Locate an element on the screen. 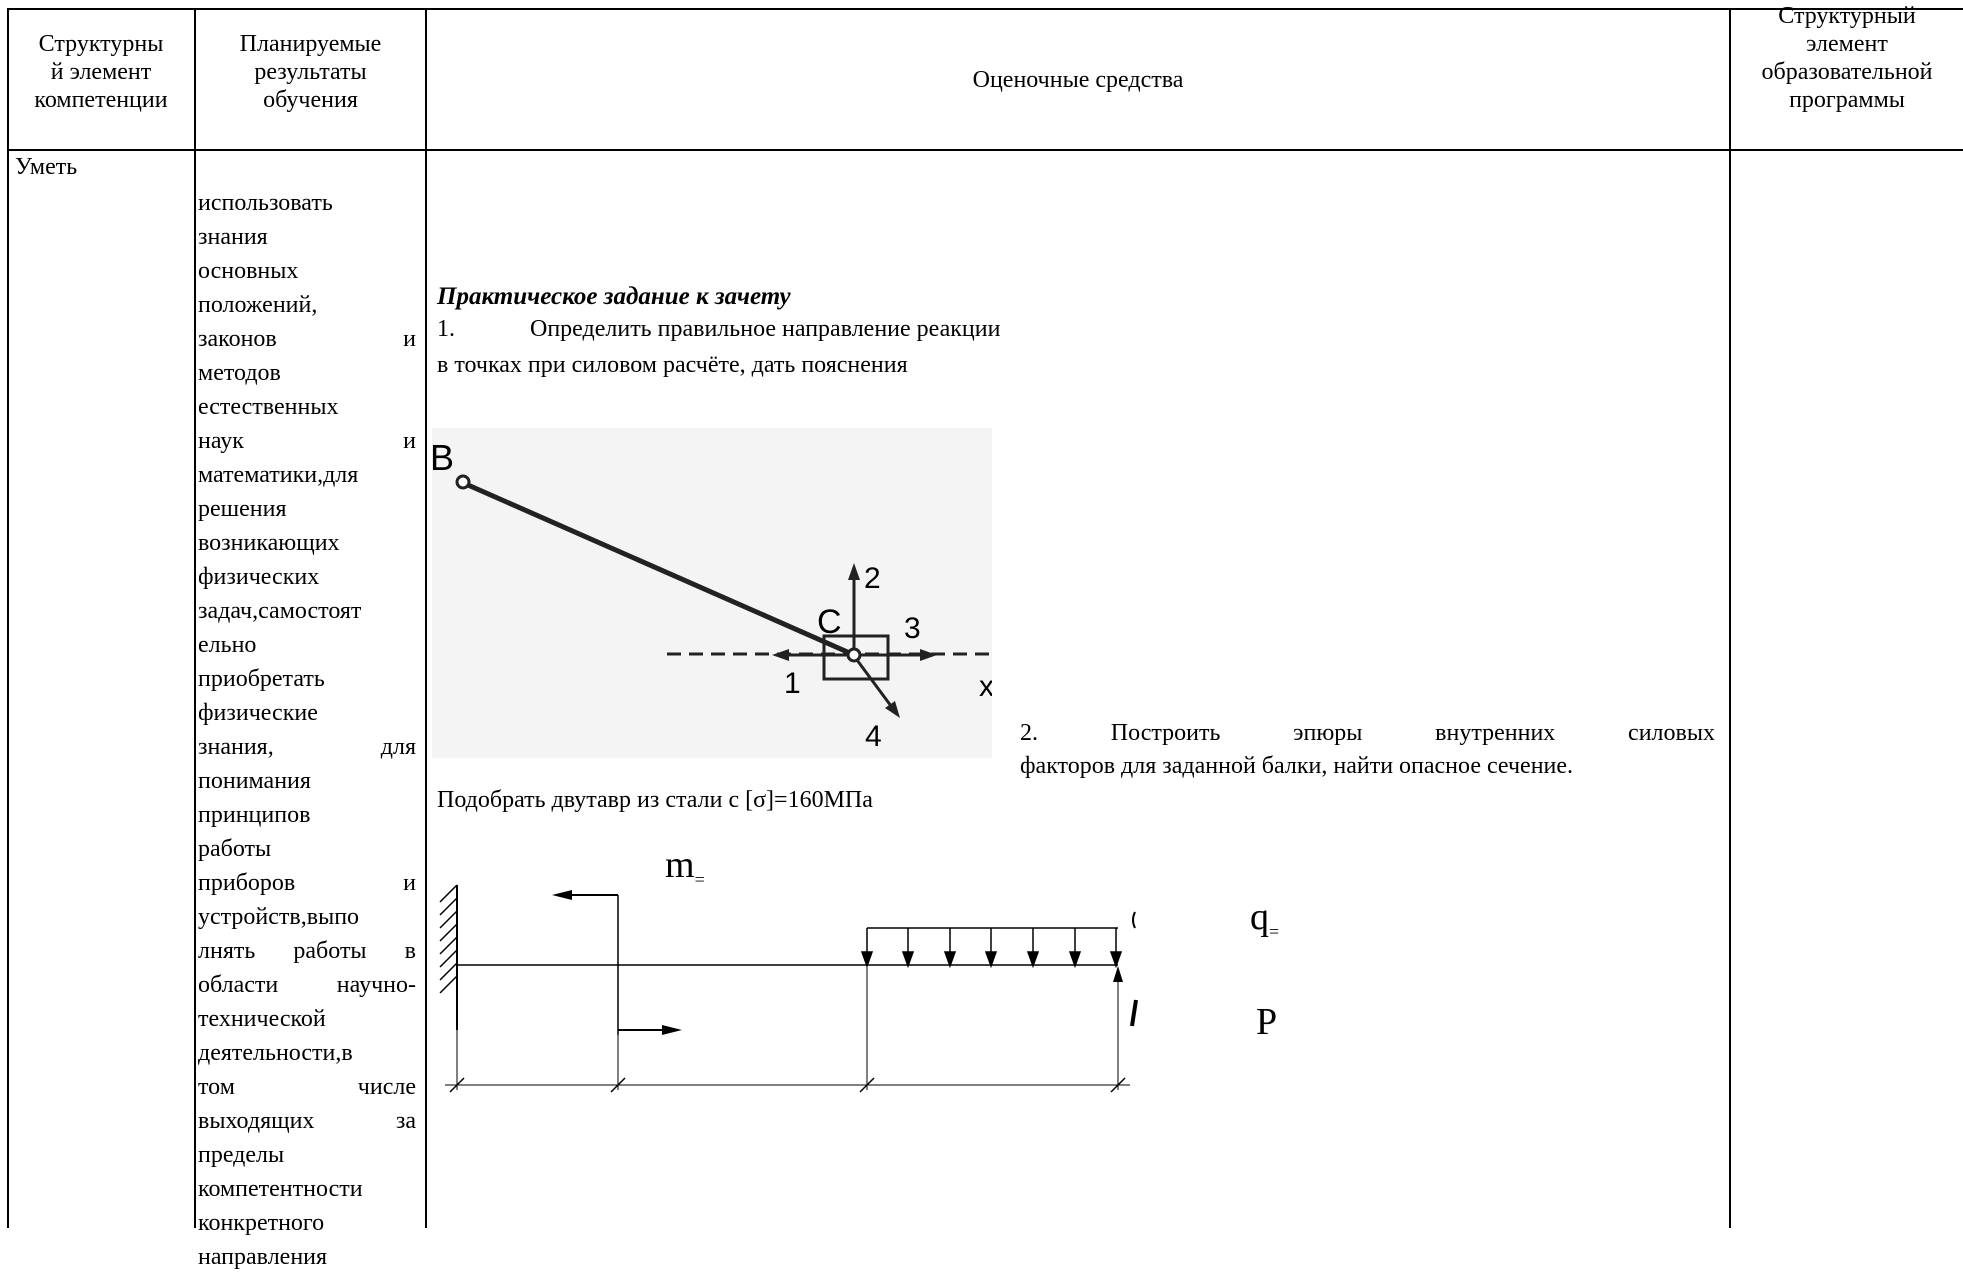  planned-results-line: конкретного is located at coordinates (261, 1223).